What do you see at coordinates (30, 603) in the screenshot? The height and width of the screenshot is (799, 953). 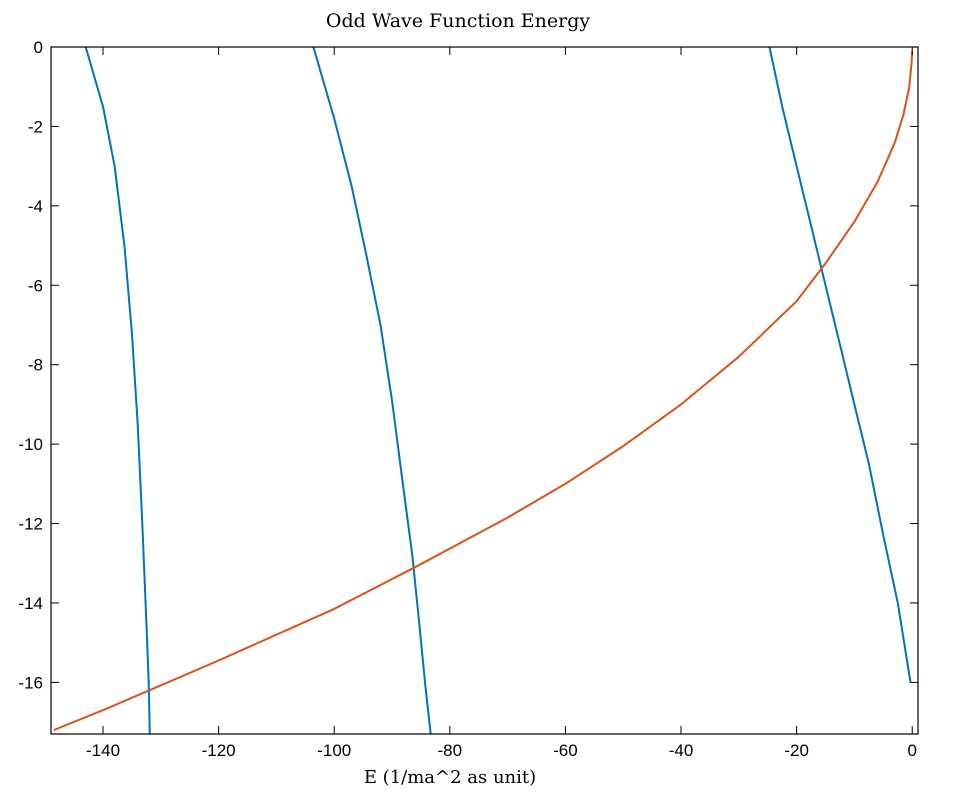 I see `y-tick-label: -14` at bounding box center [30, 603].